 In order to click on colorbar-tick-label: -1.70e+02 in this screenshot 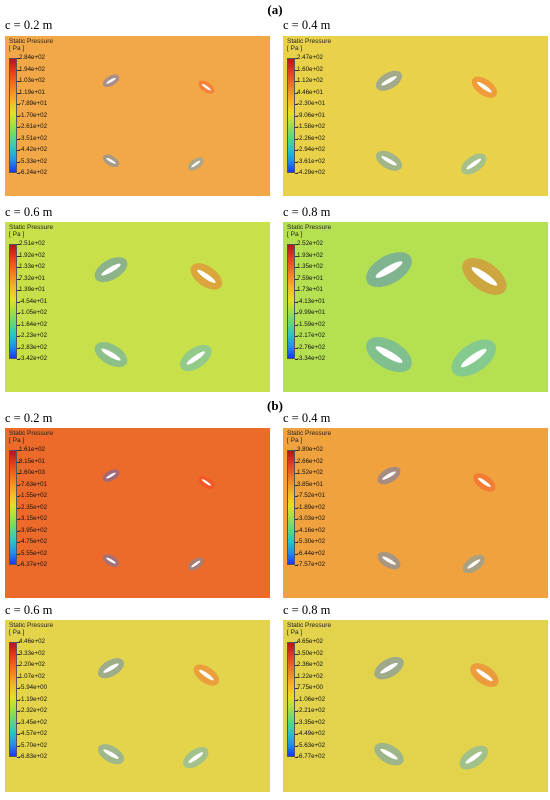, I will do `click(33, 115)`.